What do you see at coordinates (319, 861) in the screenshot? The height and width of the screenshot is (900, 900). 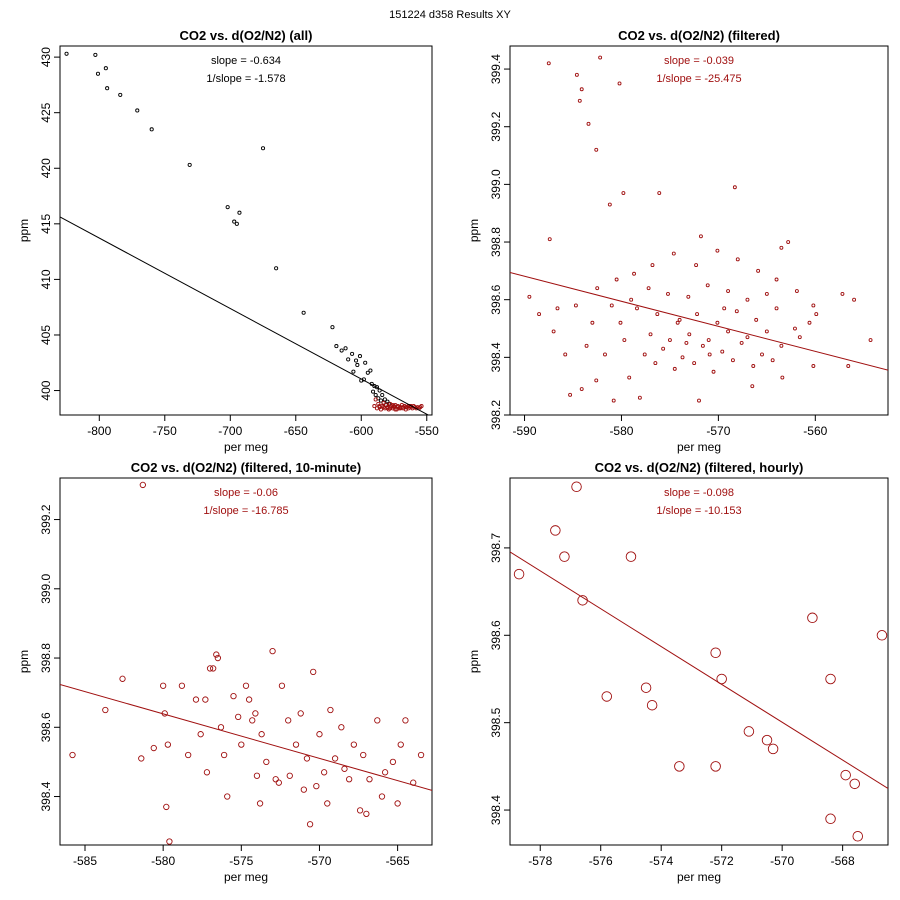 I see `x-tick-label: -570` at bounding box center [319, 861].